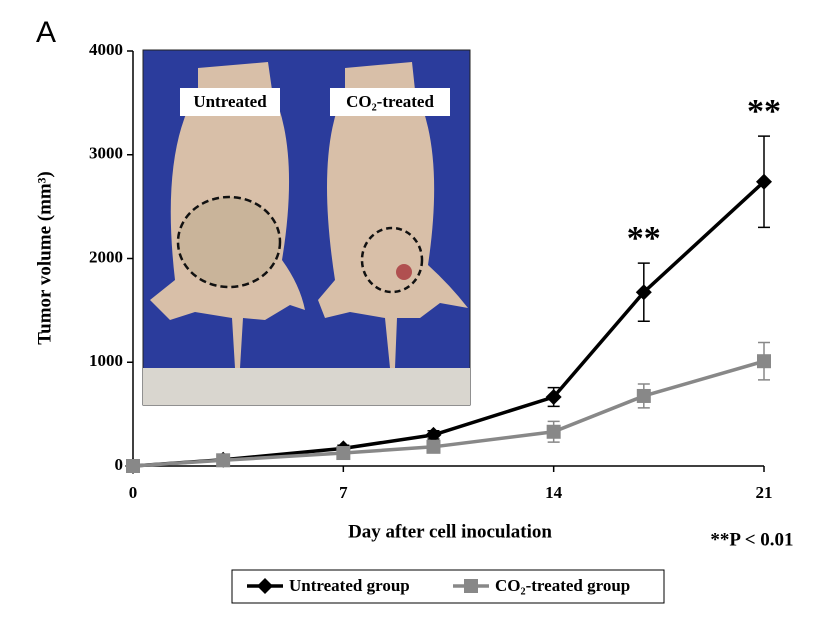 The width and height of the screenshot is (829, 623). I want to click on x-axis-label: Day after cell inoculation, so click(450, 531).